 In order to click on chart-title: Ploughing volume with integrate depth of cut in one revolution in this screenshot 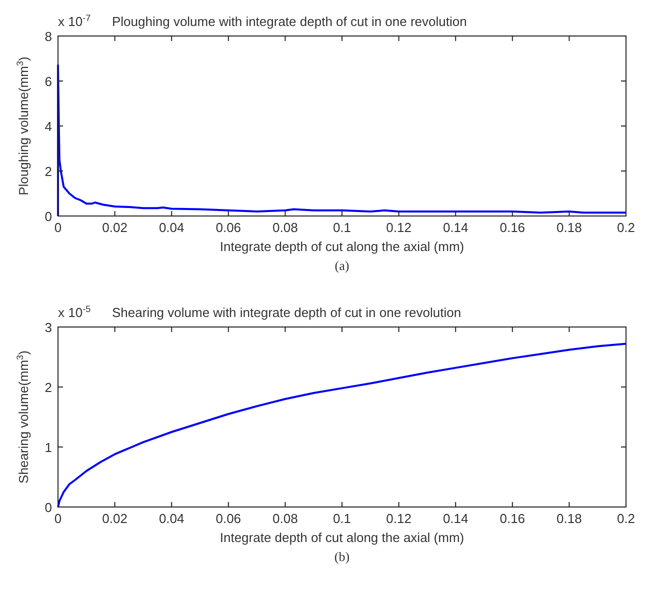, I will do `click(289, 21)`.